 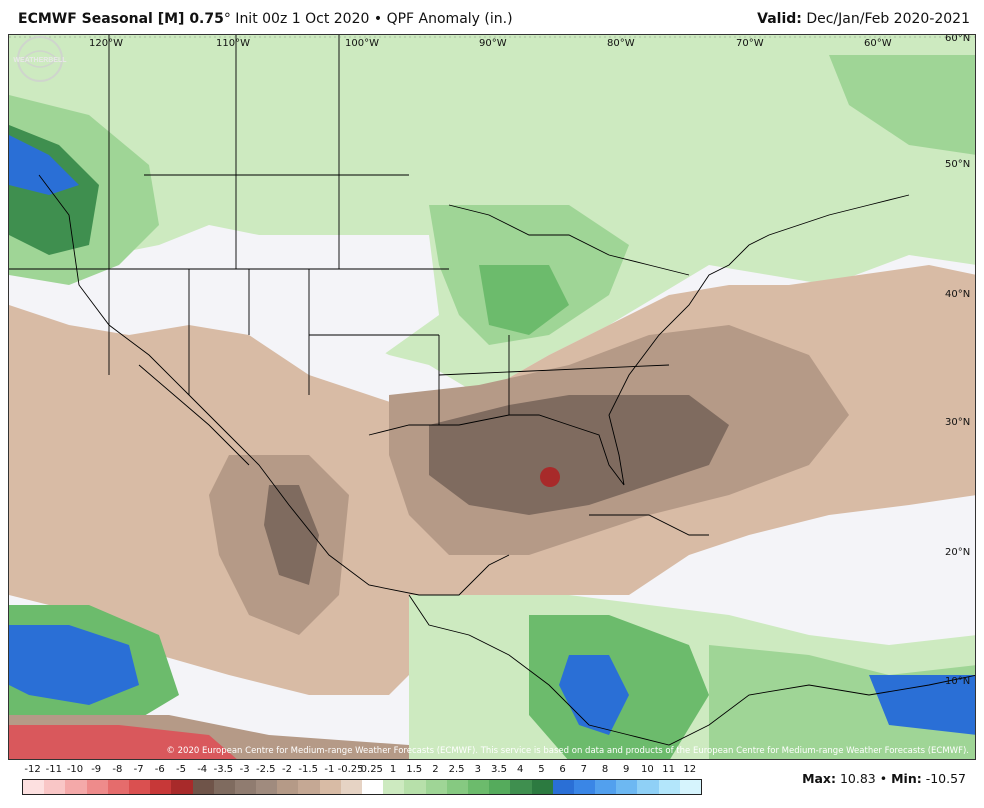 I want to click on legend-tick-label: 8, so click(x=605, y=769).